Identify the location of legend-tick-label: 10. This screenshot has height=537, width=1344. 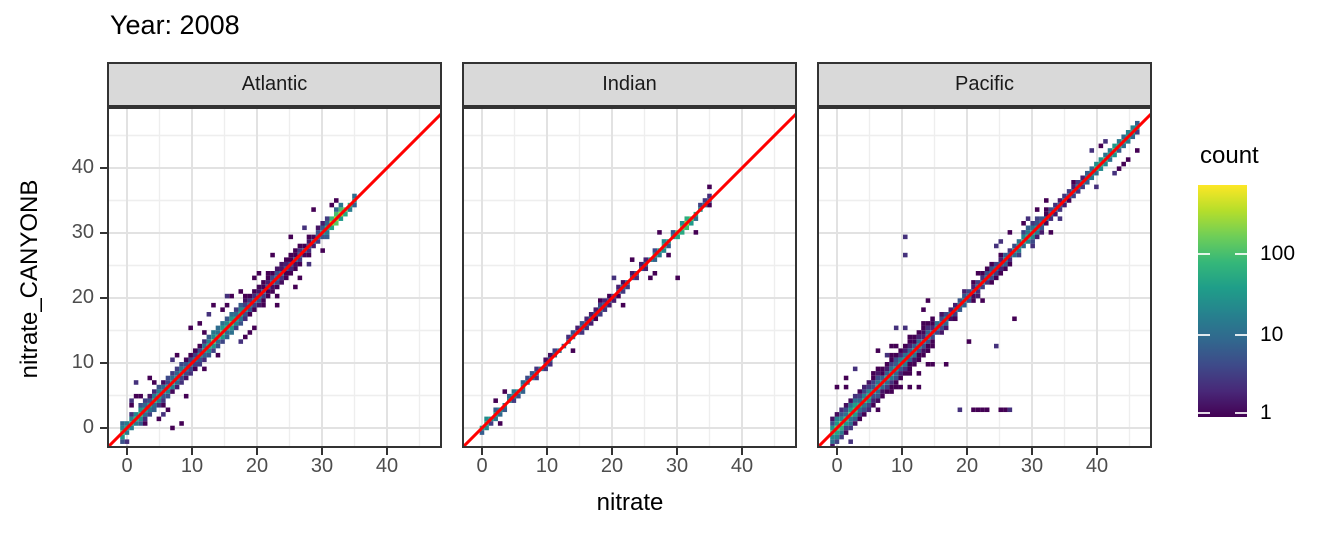
(1272, 335).